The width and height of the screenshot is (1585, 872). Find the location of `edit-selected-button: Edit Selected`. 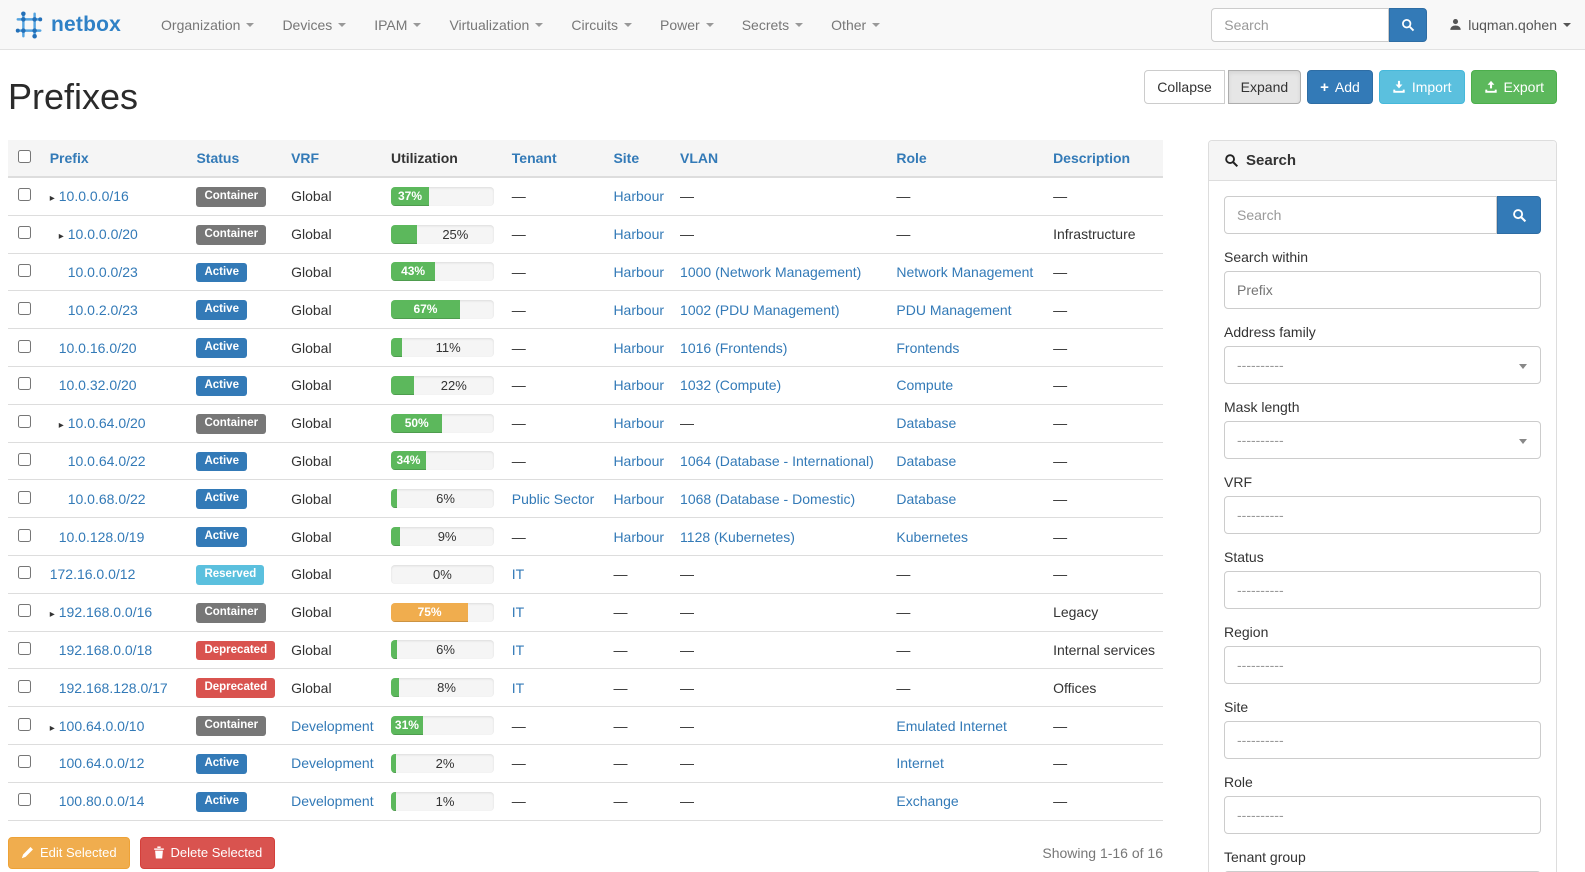

edit-selected-button: Edit Selected is located at coordinates (69, 852).